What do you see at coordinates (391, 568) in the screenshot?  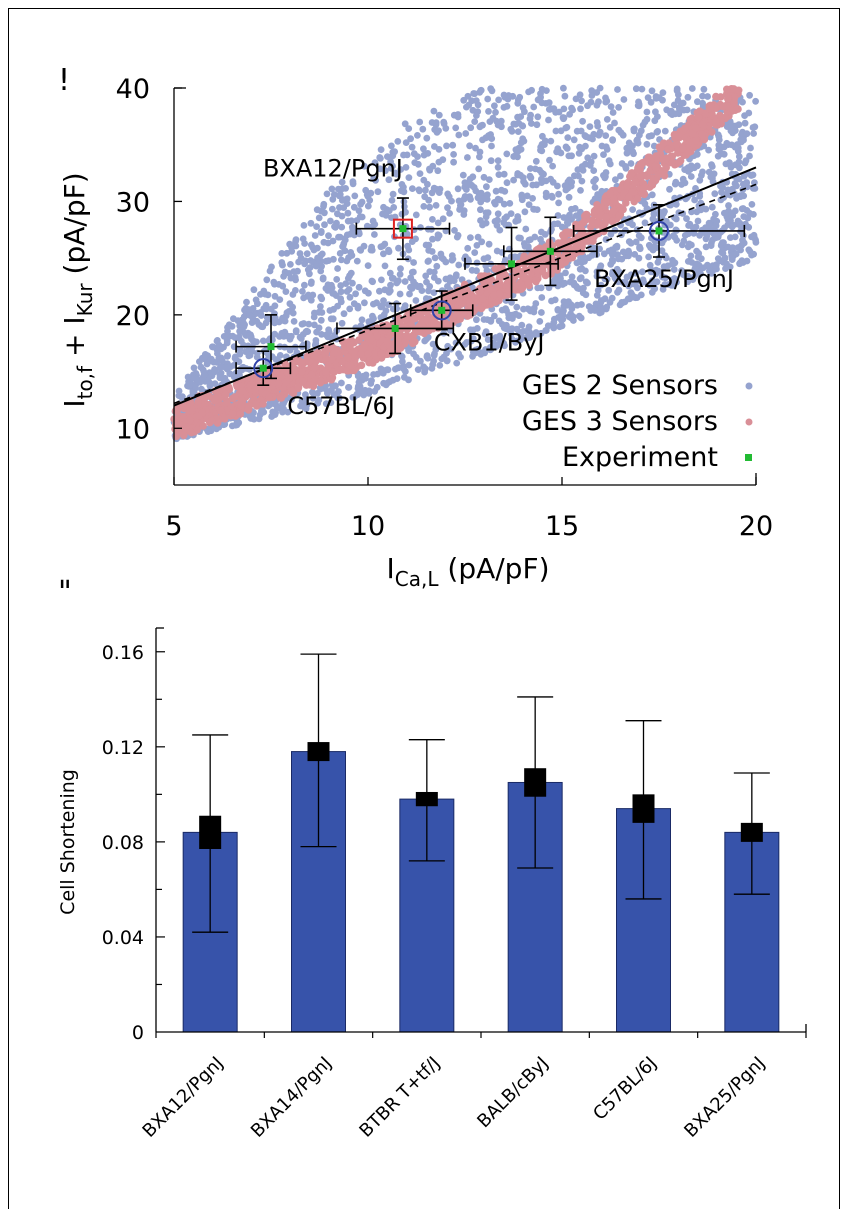 I see `scatter-x-label-main: I` at bounding box center [391, 568].